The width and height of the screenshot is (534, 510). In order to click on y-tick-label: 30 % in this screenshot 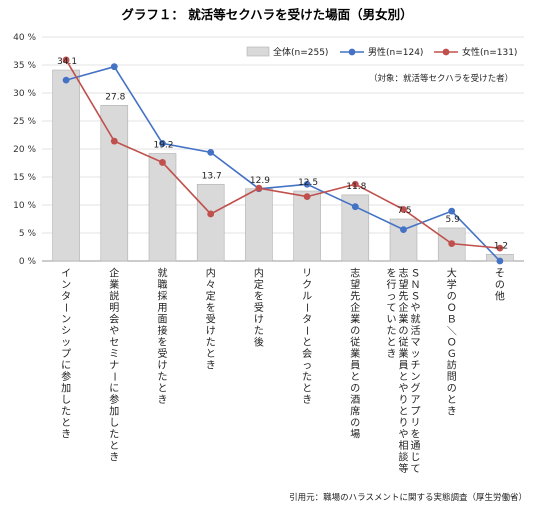, I will do `click(24, 94)`.